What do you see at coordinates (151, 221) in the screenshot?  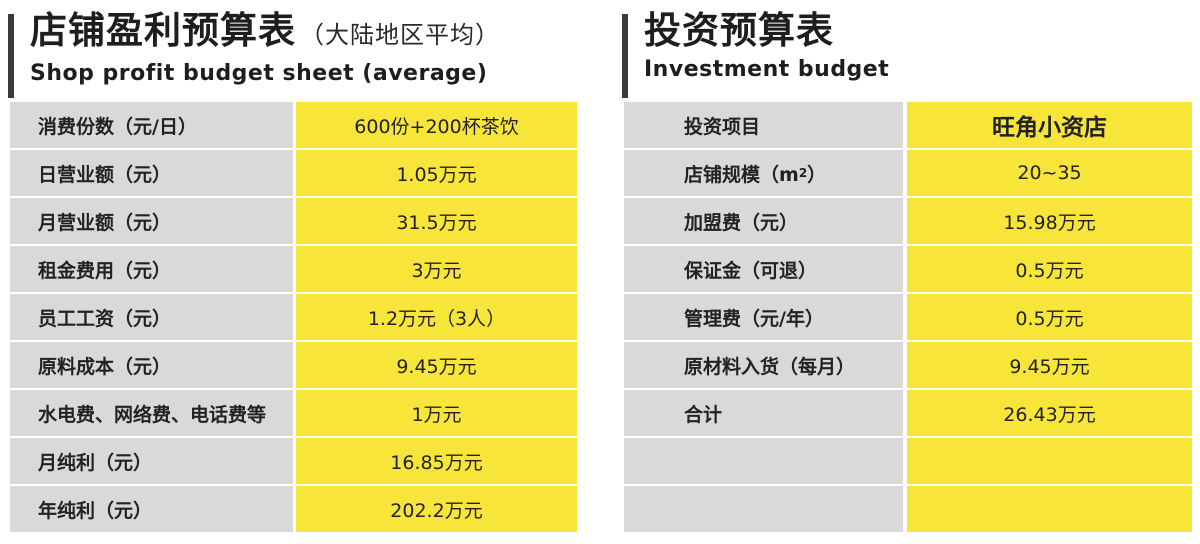 I see `row-label: 月营业额（元）` at bounding box center [151, 221].